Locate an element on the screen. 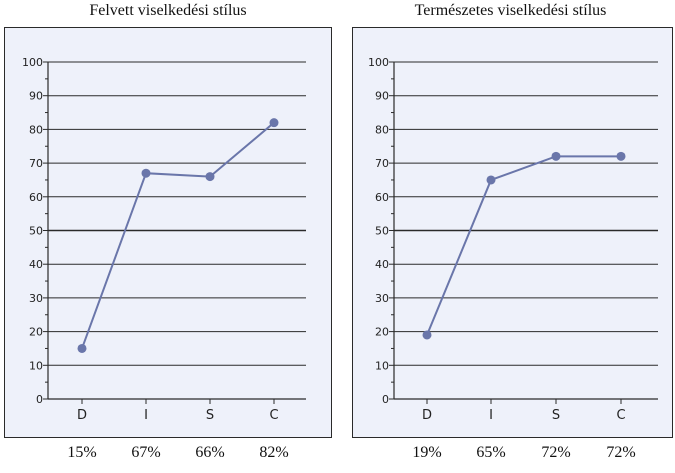 The height and width of the screenshot is (473, 675). chart-title: Felvett viselkedési stílus is located at coordinates (168, 10).